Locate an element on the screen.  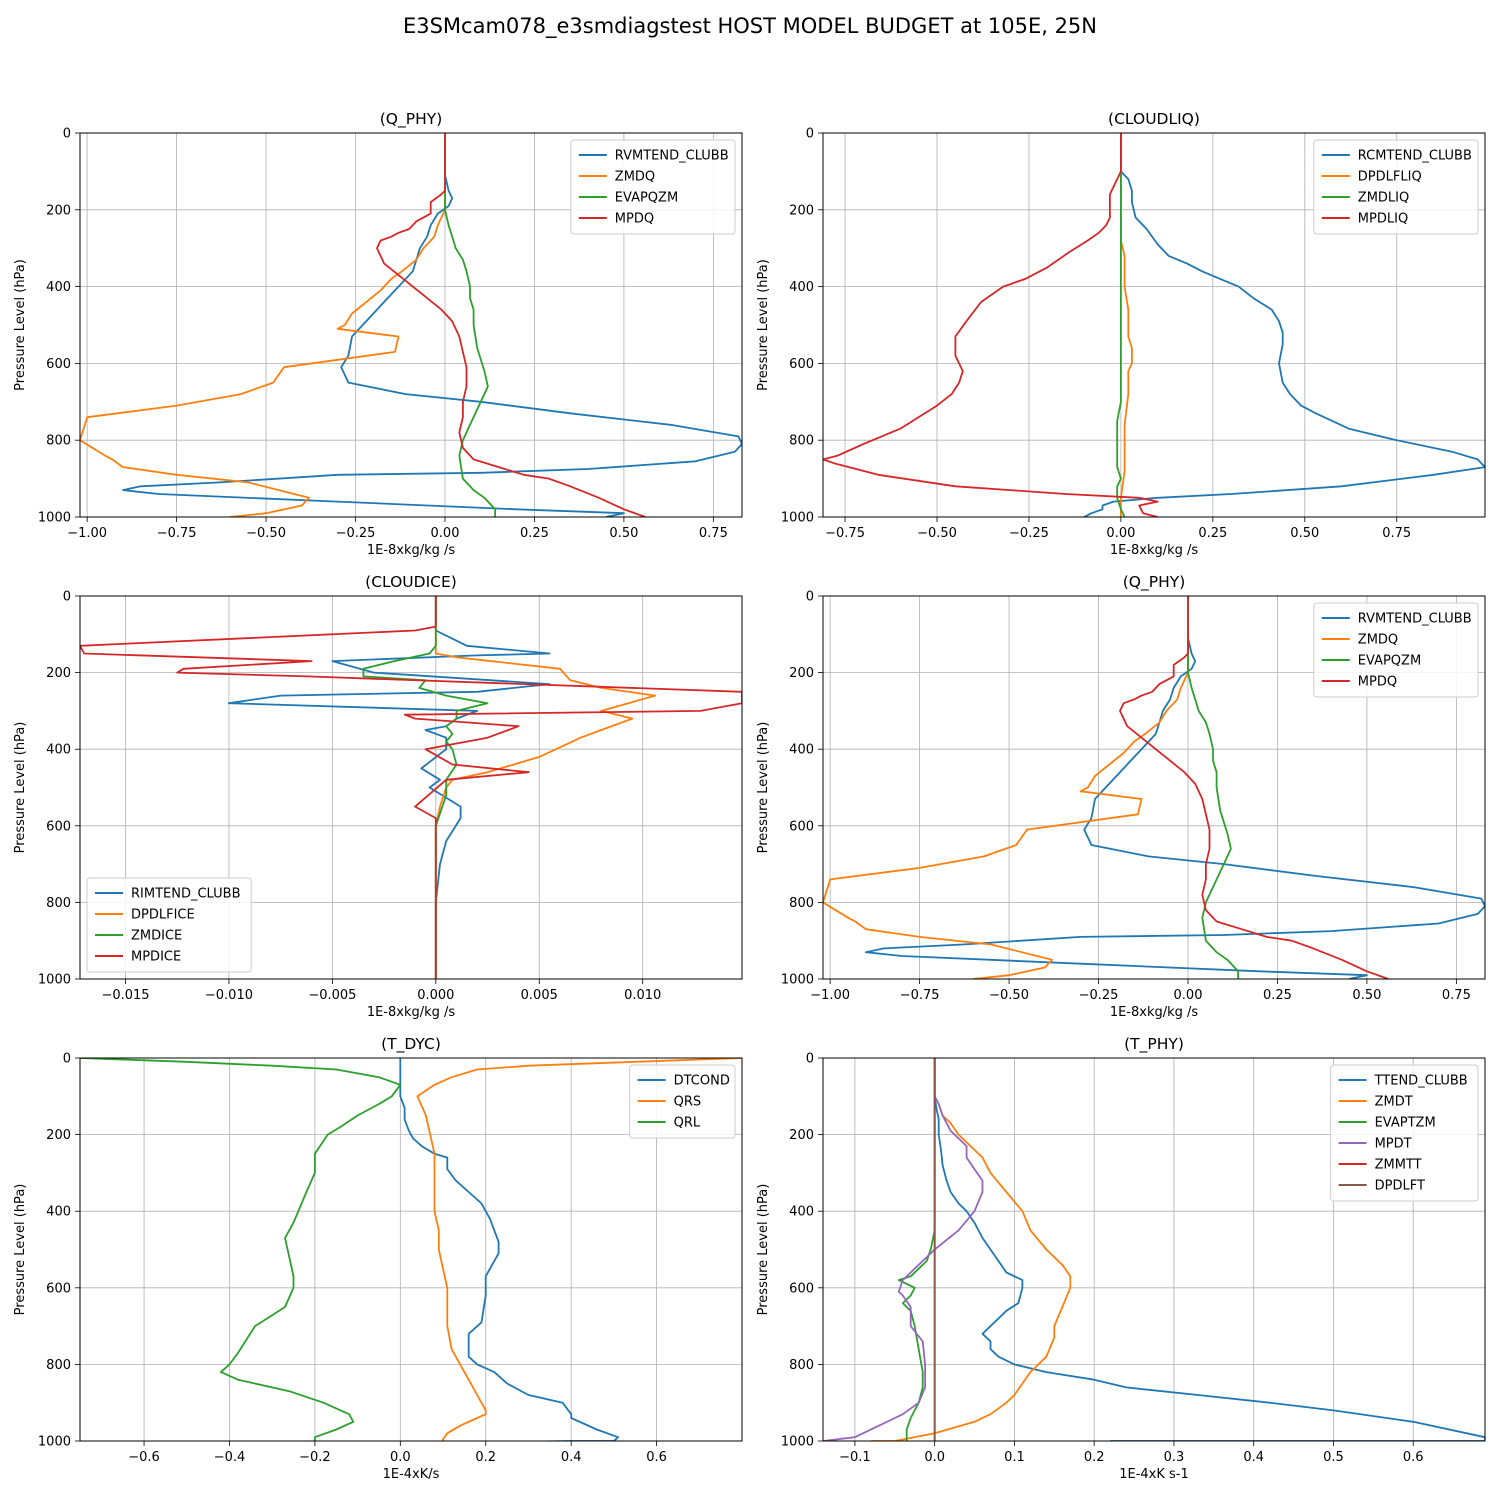
legend-entry: ZMDICE is located at coordinates (156, 936).